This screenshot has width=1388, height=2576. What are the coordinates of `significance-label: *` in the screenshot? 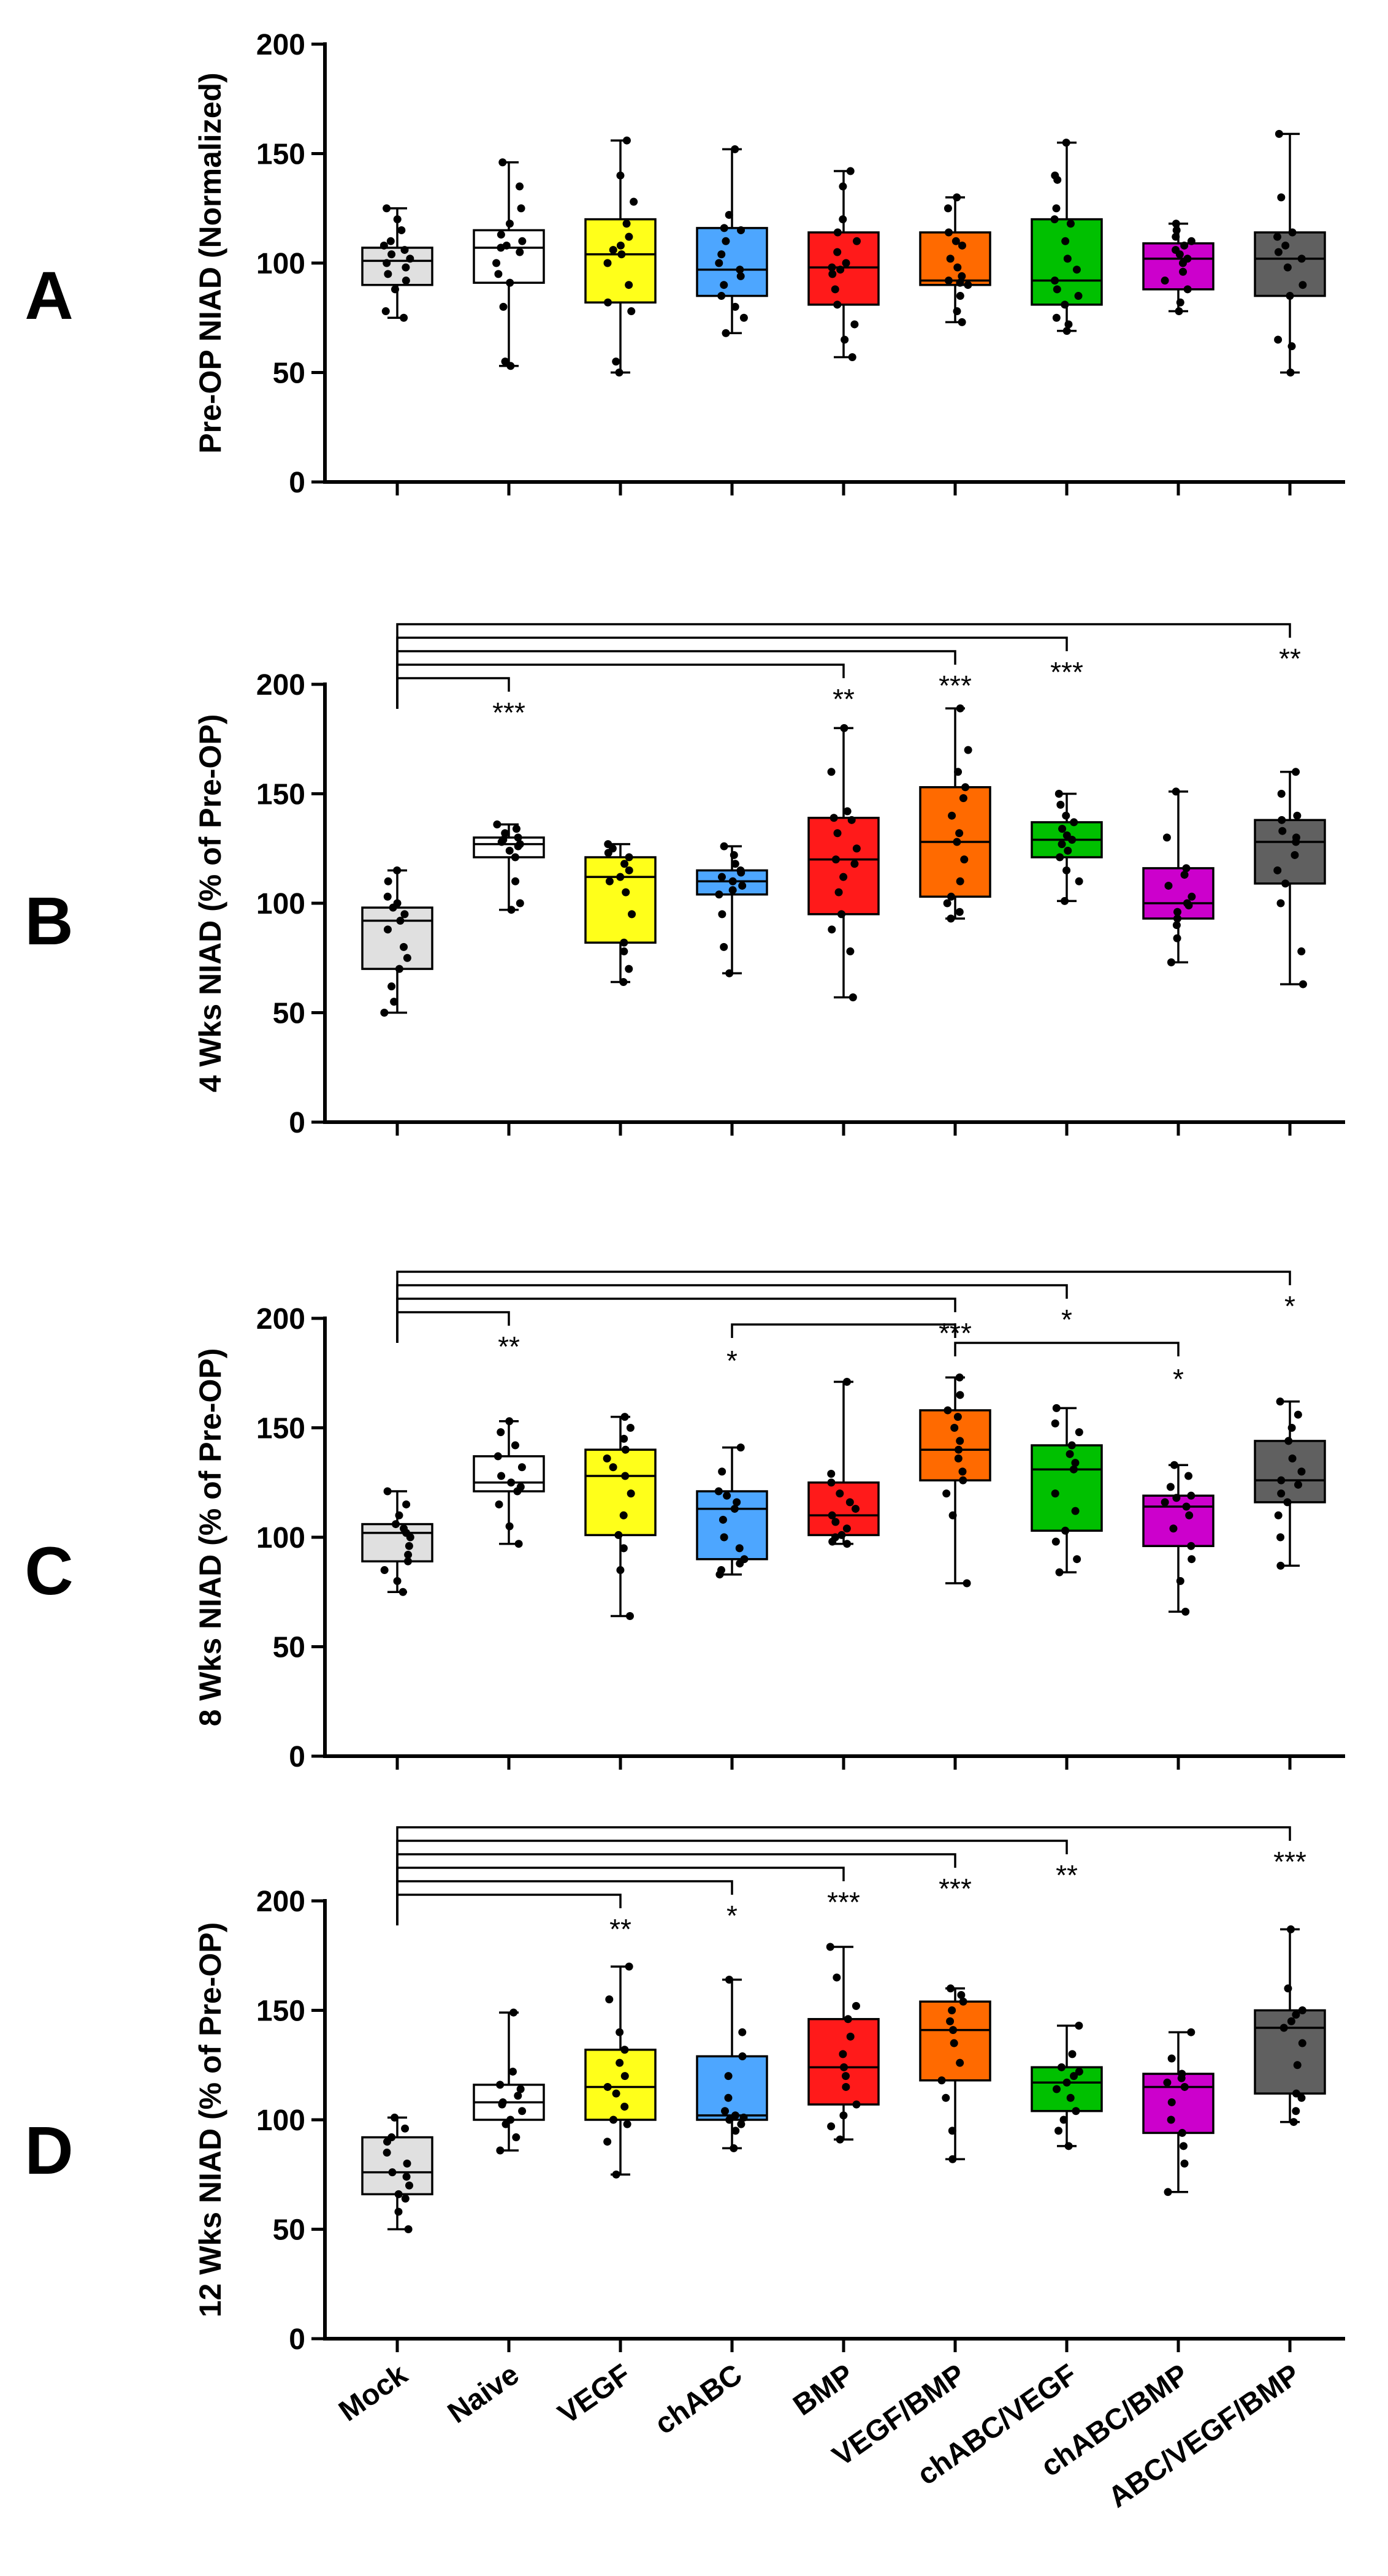 It's located at (1178, 1379).